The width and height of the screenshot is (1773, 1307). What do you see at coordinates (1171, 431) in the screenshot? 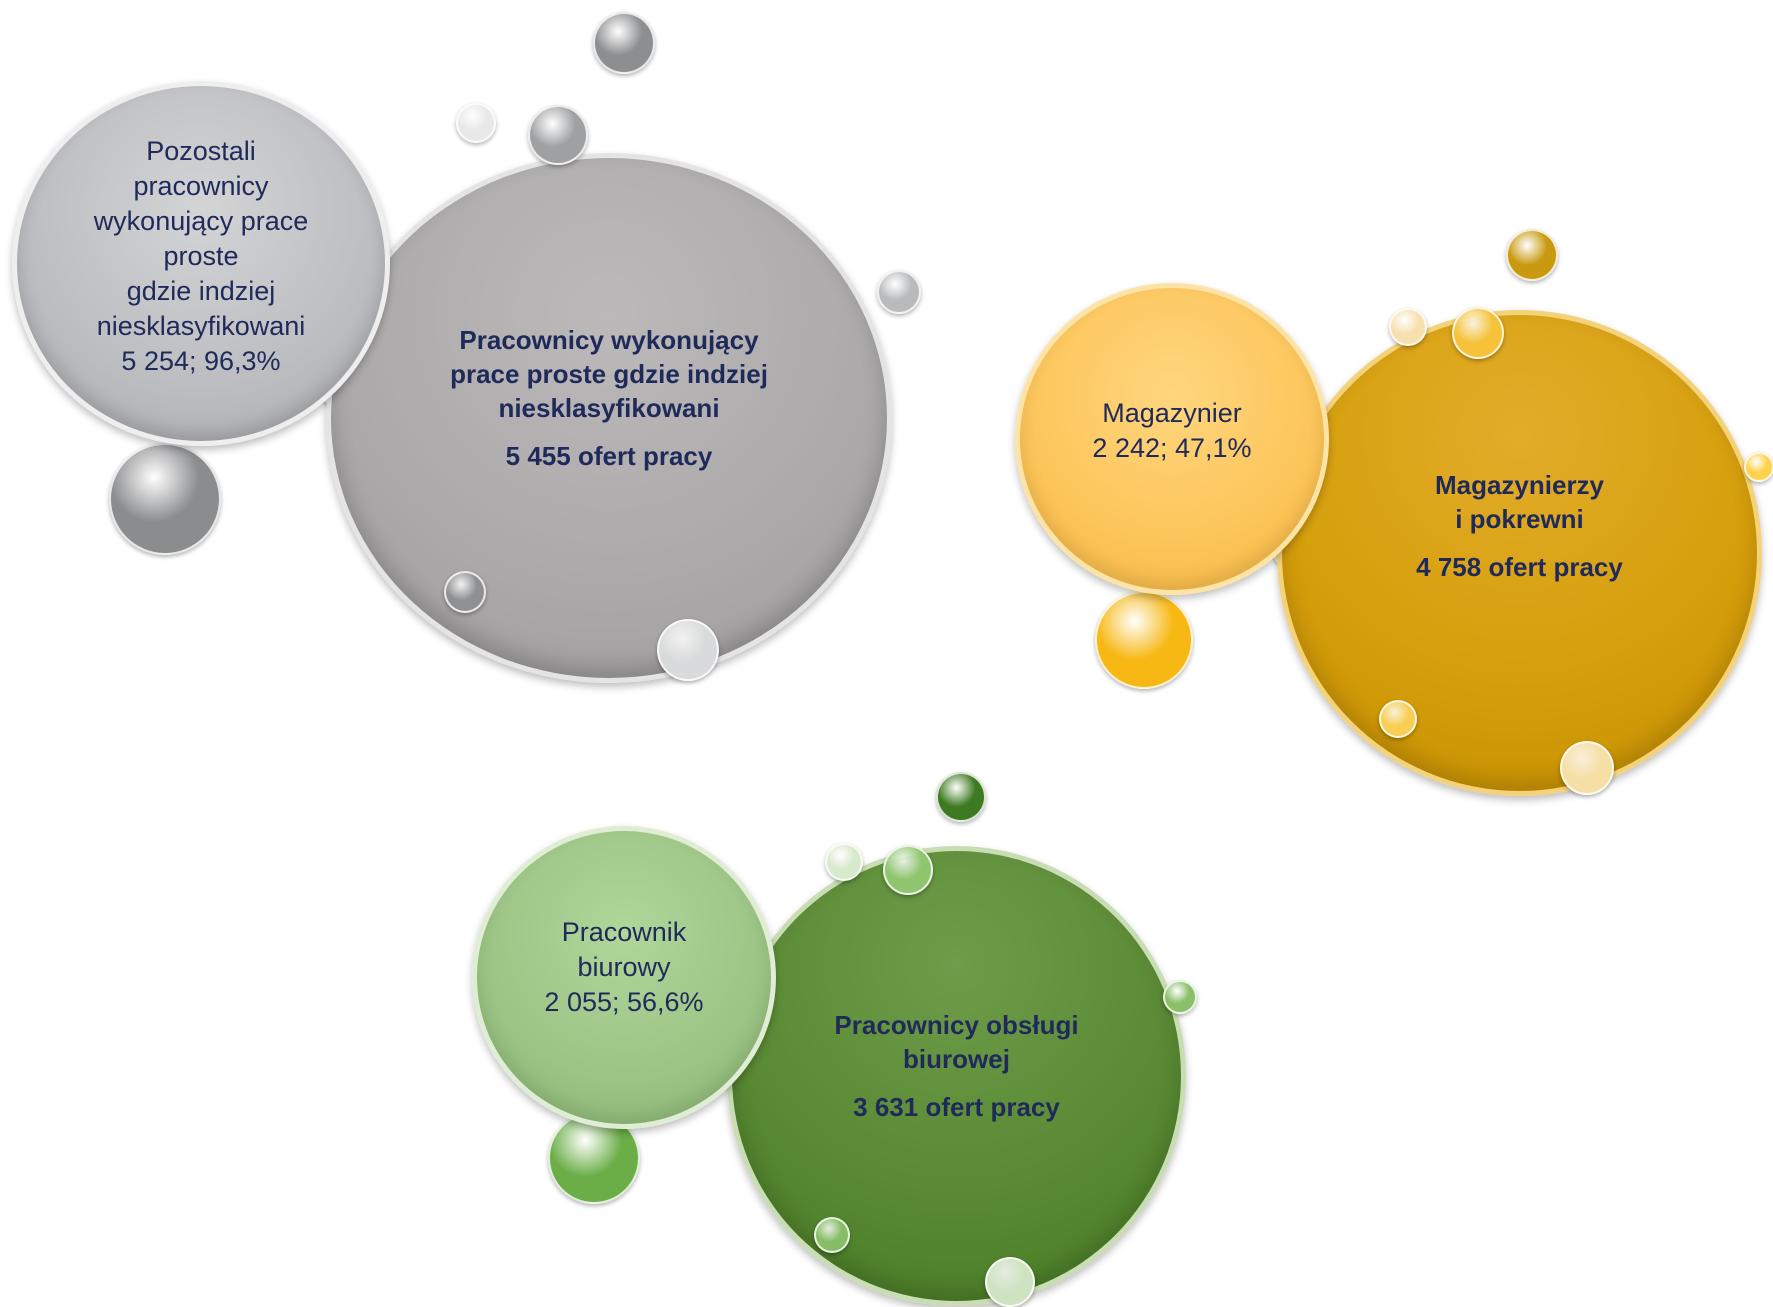
I see `gold-sub-label: Magazynier 2 242; 47,1%` at bounding box center [1171, 431].